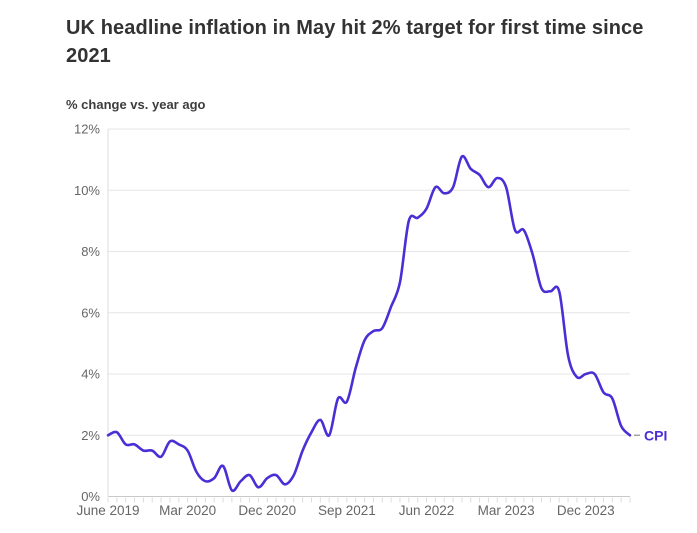  What do you see at coordinates (90, 312) in the screenshot?
I see `y-axis-label: 6%` at bounding box center [90, 312].